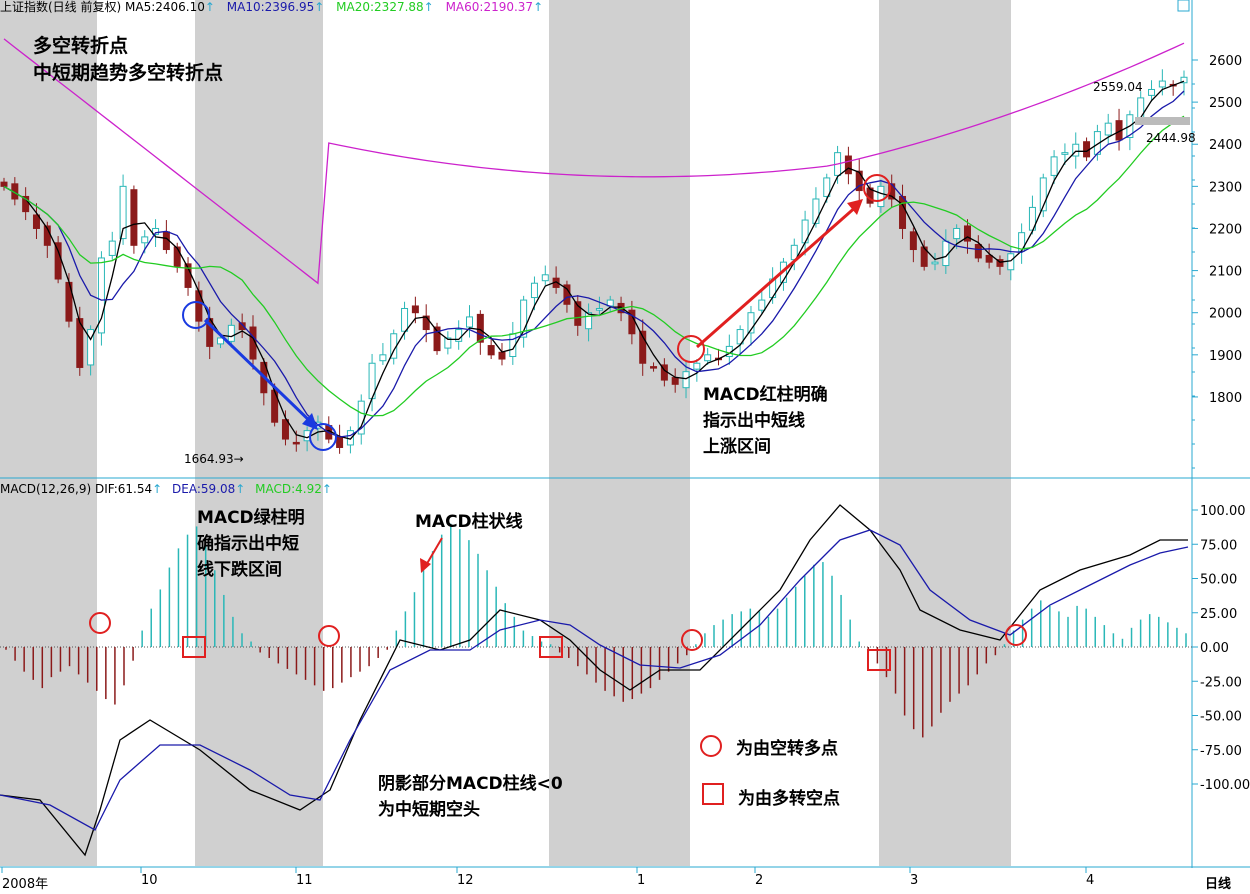 The height and width of the screenshot is (894, 1250). I want to click on annotation-green-bars-line1: MACD绿柱明, so click(251, 518).